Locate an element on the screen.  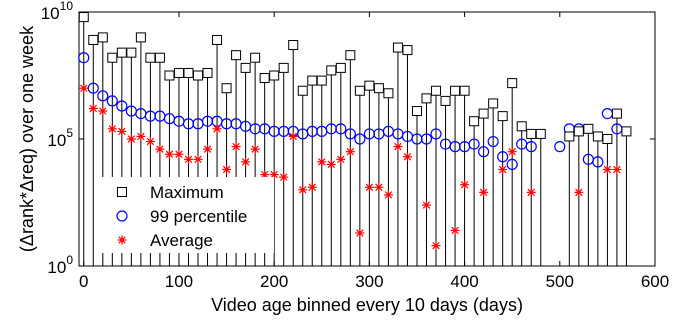
x-tick-label: 200 is located at coordinates (274, 281).